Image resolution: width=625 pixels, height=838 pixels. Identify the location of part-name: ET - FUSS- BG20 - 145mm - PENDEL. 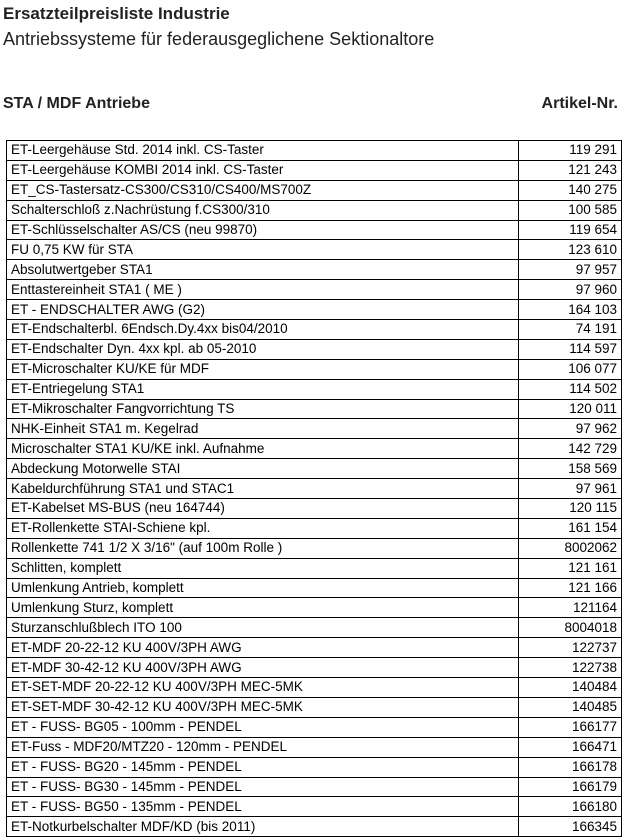
(262, 767).